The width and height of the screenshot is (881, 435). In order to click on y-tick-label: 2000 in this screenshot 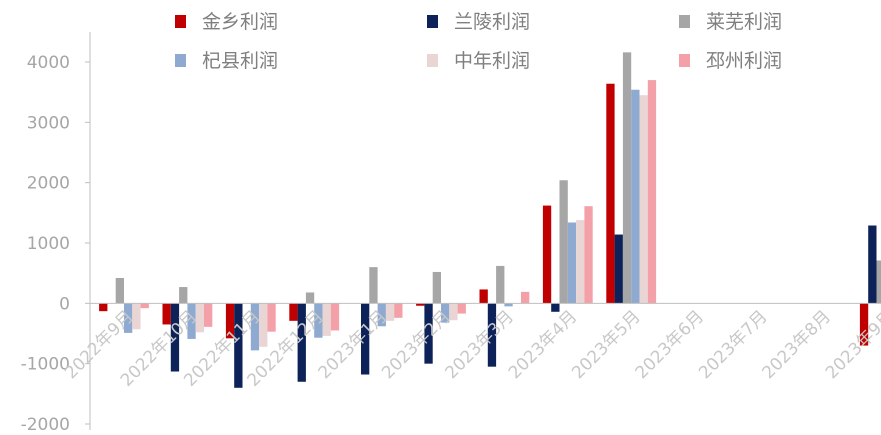, I will do `click(48, 184)`.